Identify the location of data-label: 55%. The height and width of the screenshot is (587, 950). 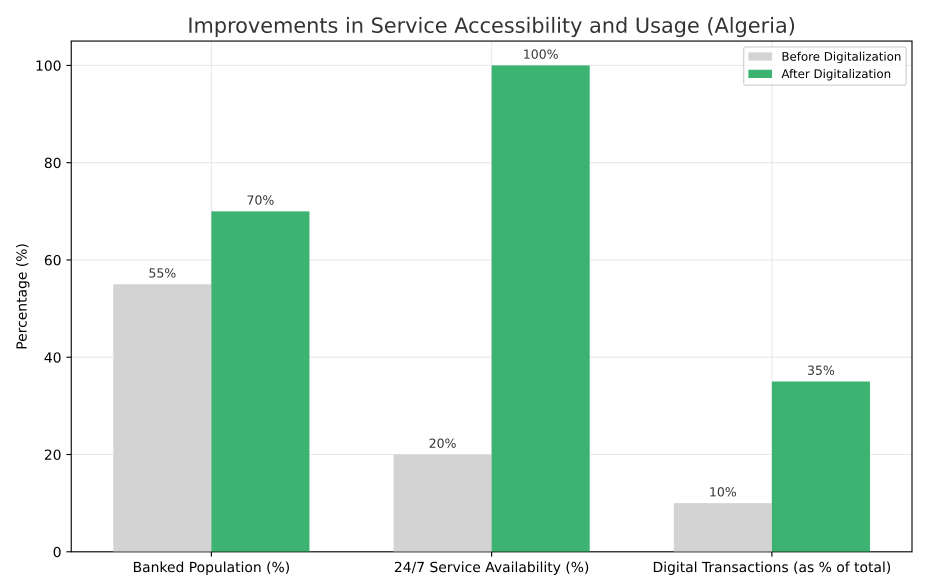
(162, 273).